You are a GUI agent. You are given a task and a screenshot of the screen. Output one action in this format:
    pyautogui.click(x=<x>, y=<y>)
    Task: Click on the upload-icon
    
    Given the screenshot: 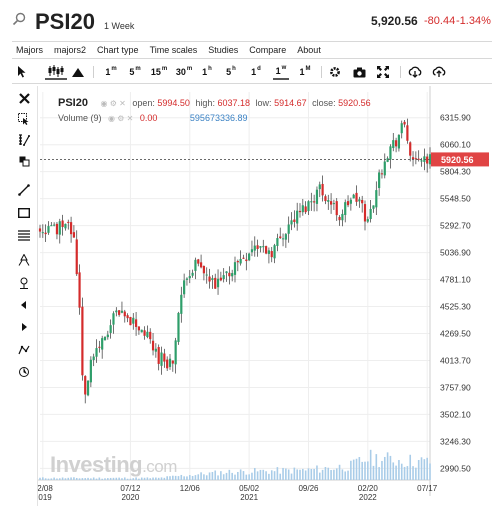 What is the action you would take?
    pyautogui.click(x=439, y=72)
    